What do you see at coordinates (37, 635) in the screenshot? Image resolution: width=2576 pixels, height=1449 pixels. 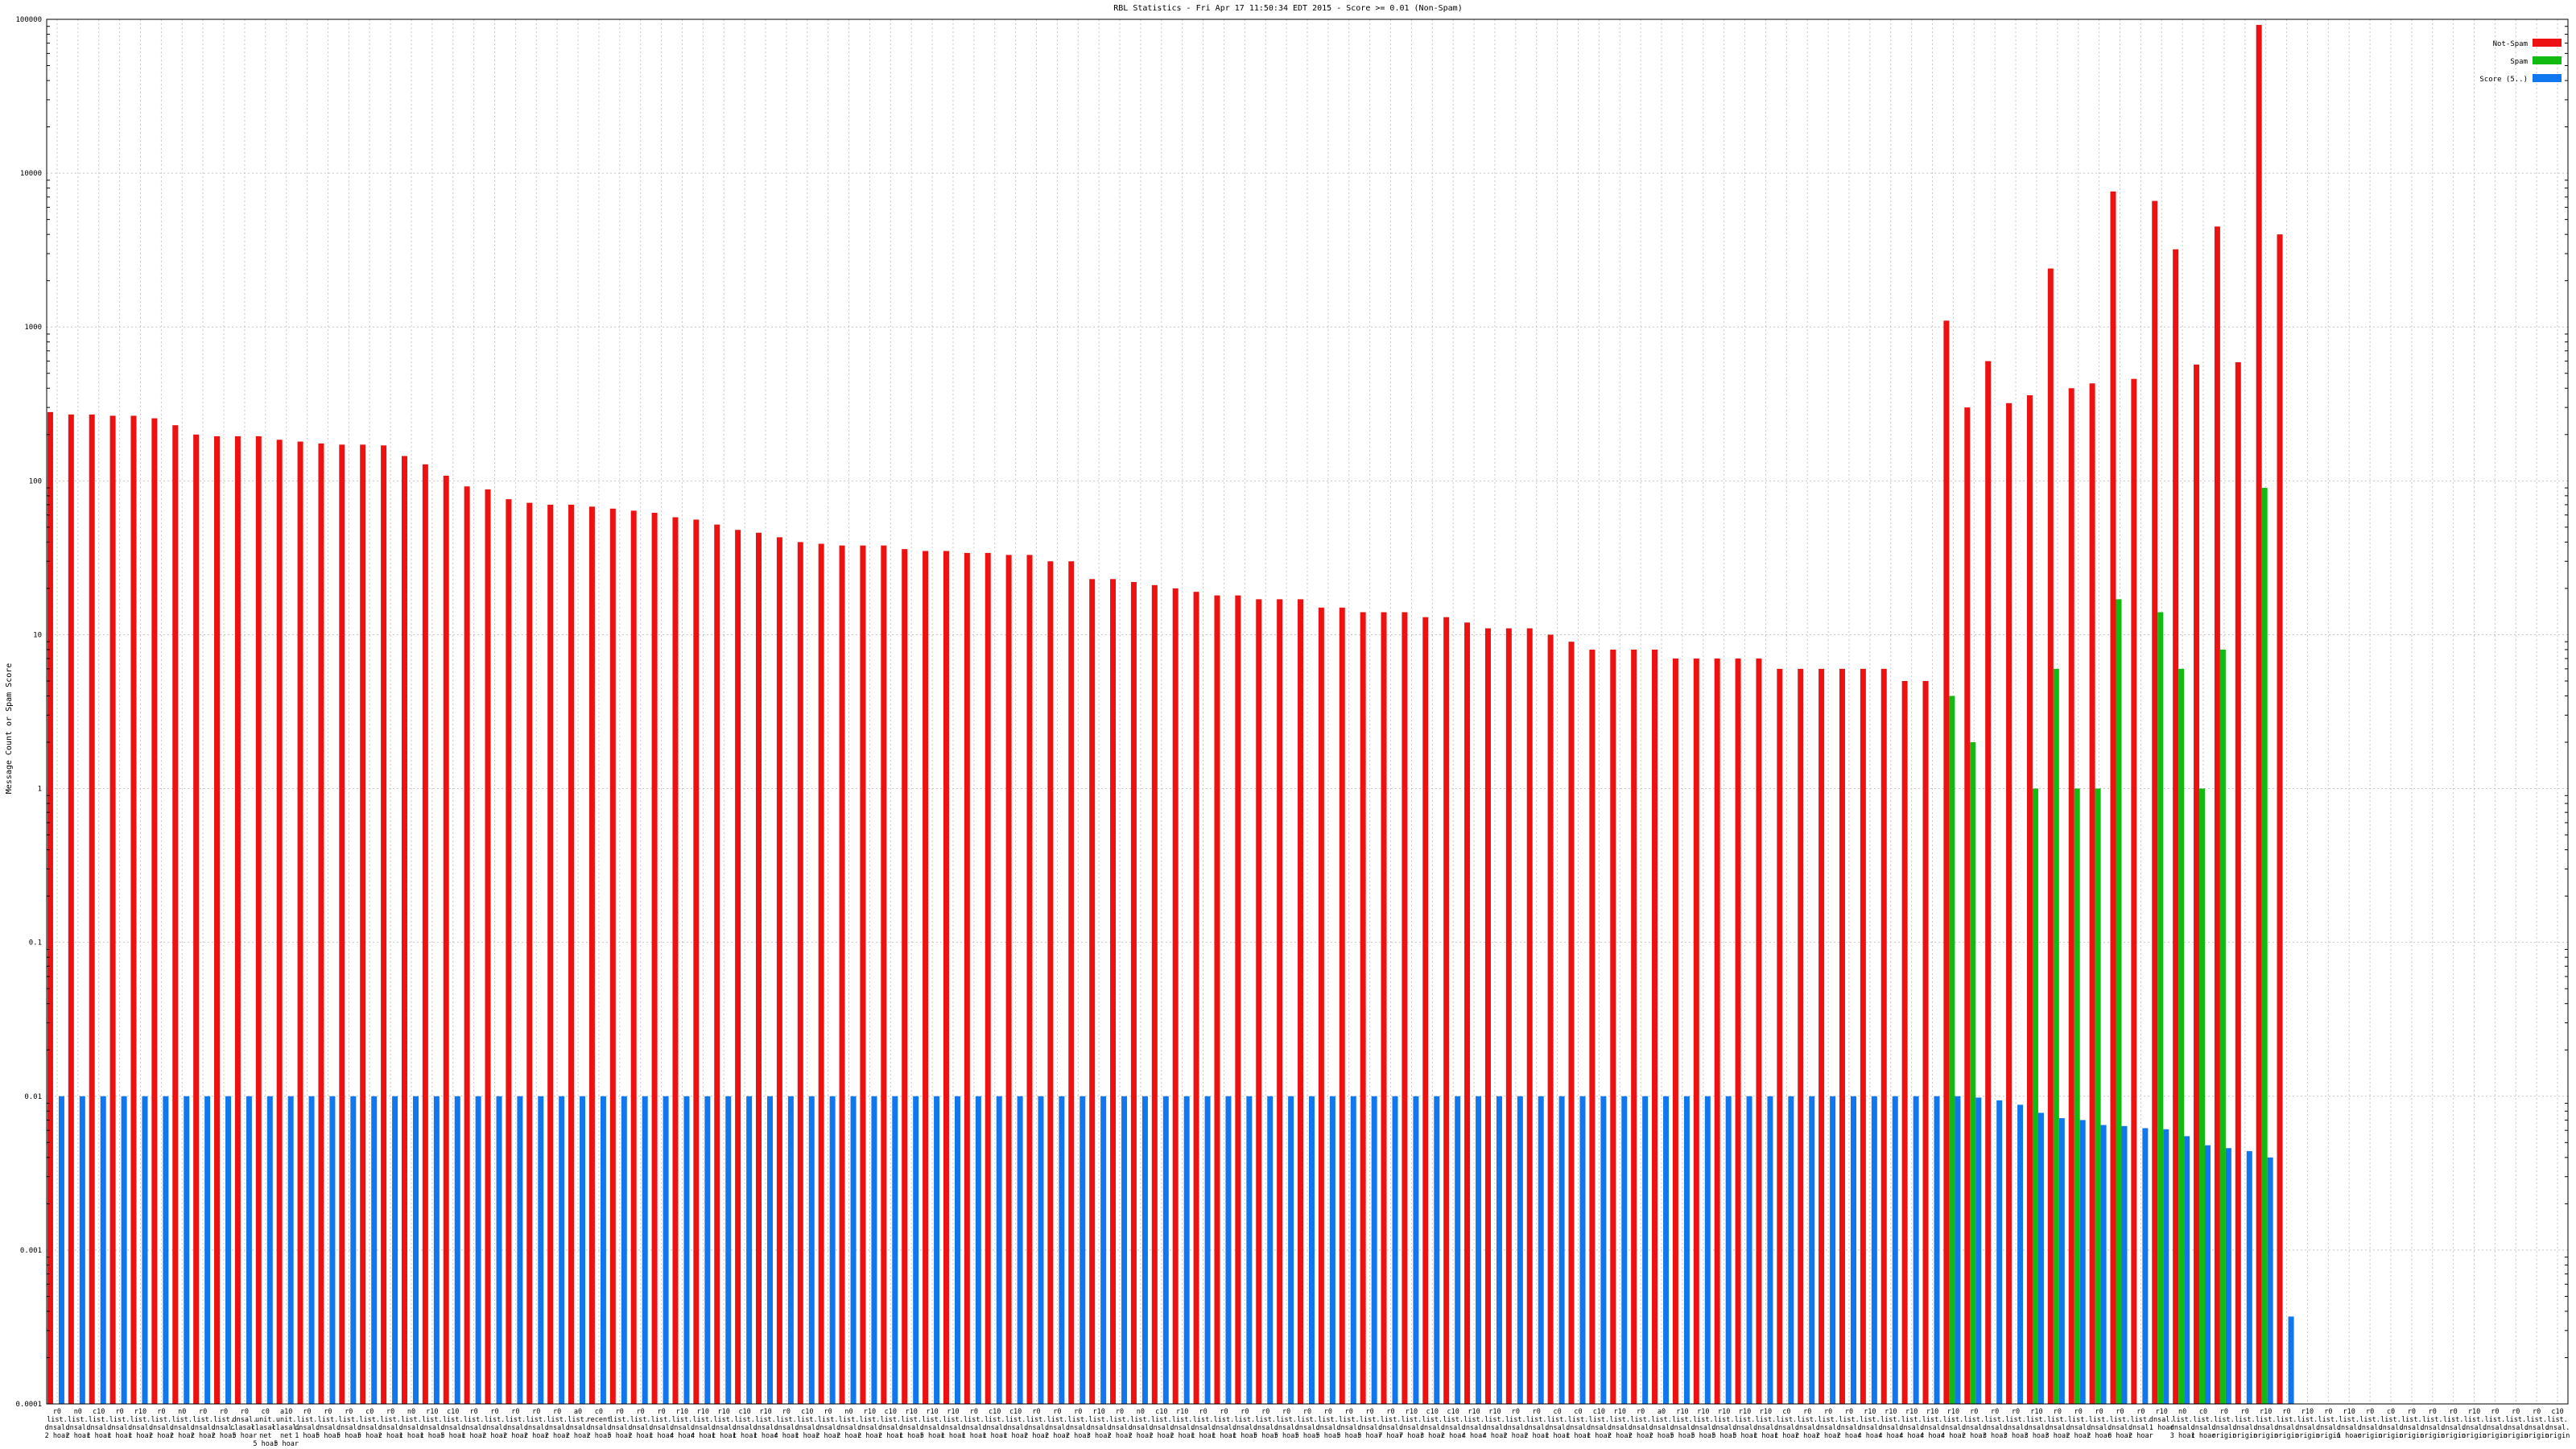 I see `y-tick-label: 10` at bounding box center [37, 635].